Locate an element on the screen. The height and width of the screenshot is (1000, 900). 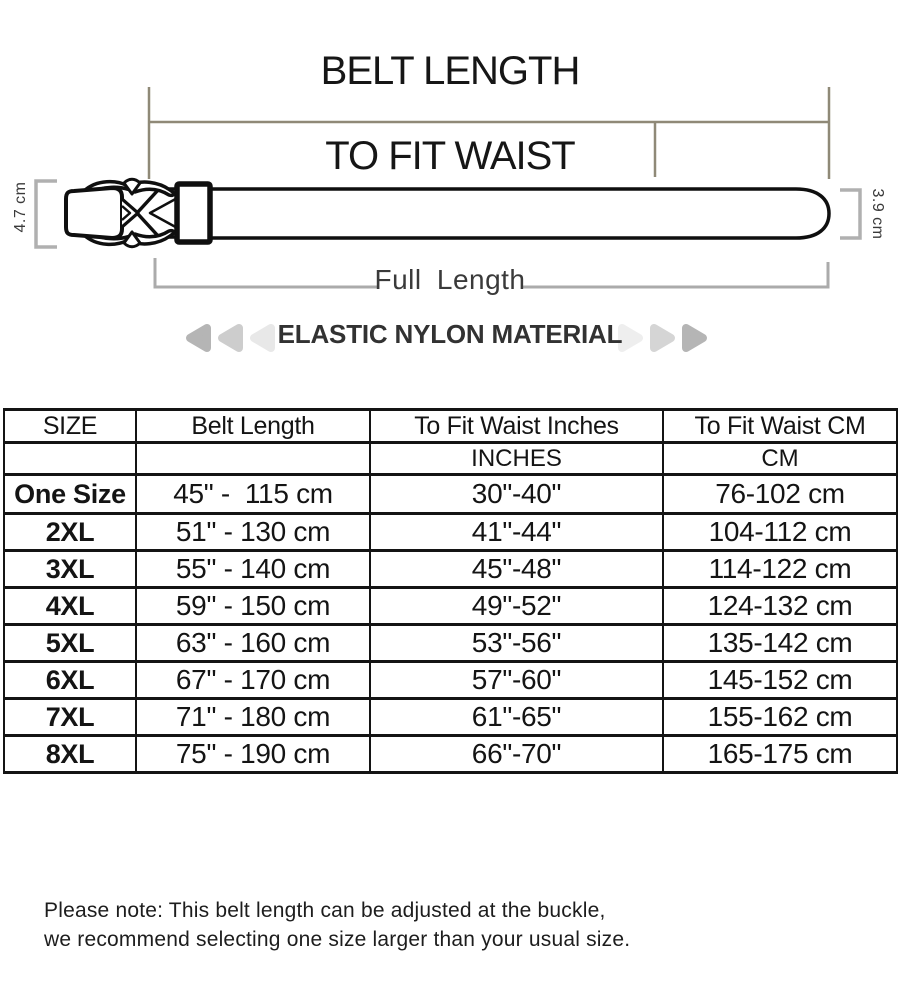
table-row: 7XL 71" - 180 cm 61"-65" 155-162 cm is located at coordinates (450, 717).